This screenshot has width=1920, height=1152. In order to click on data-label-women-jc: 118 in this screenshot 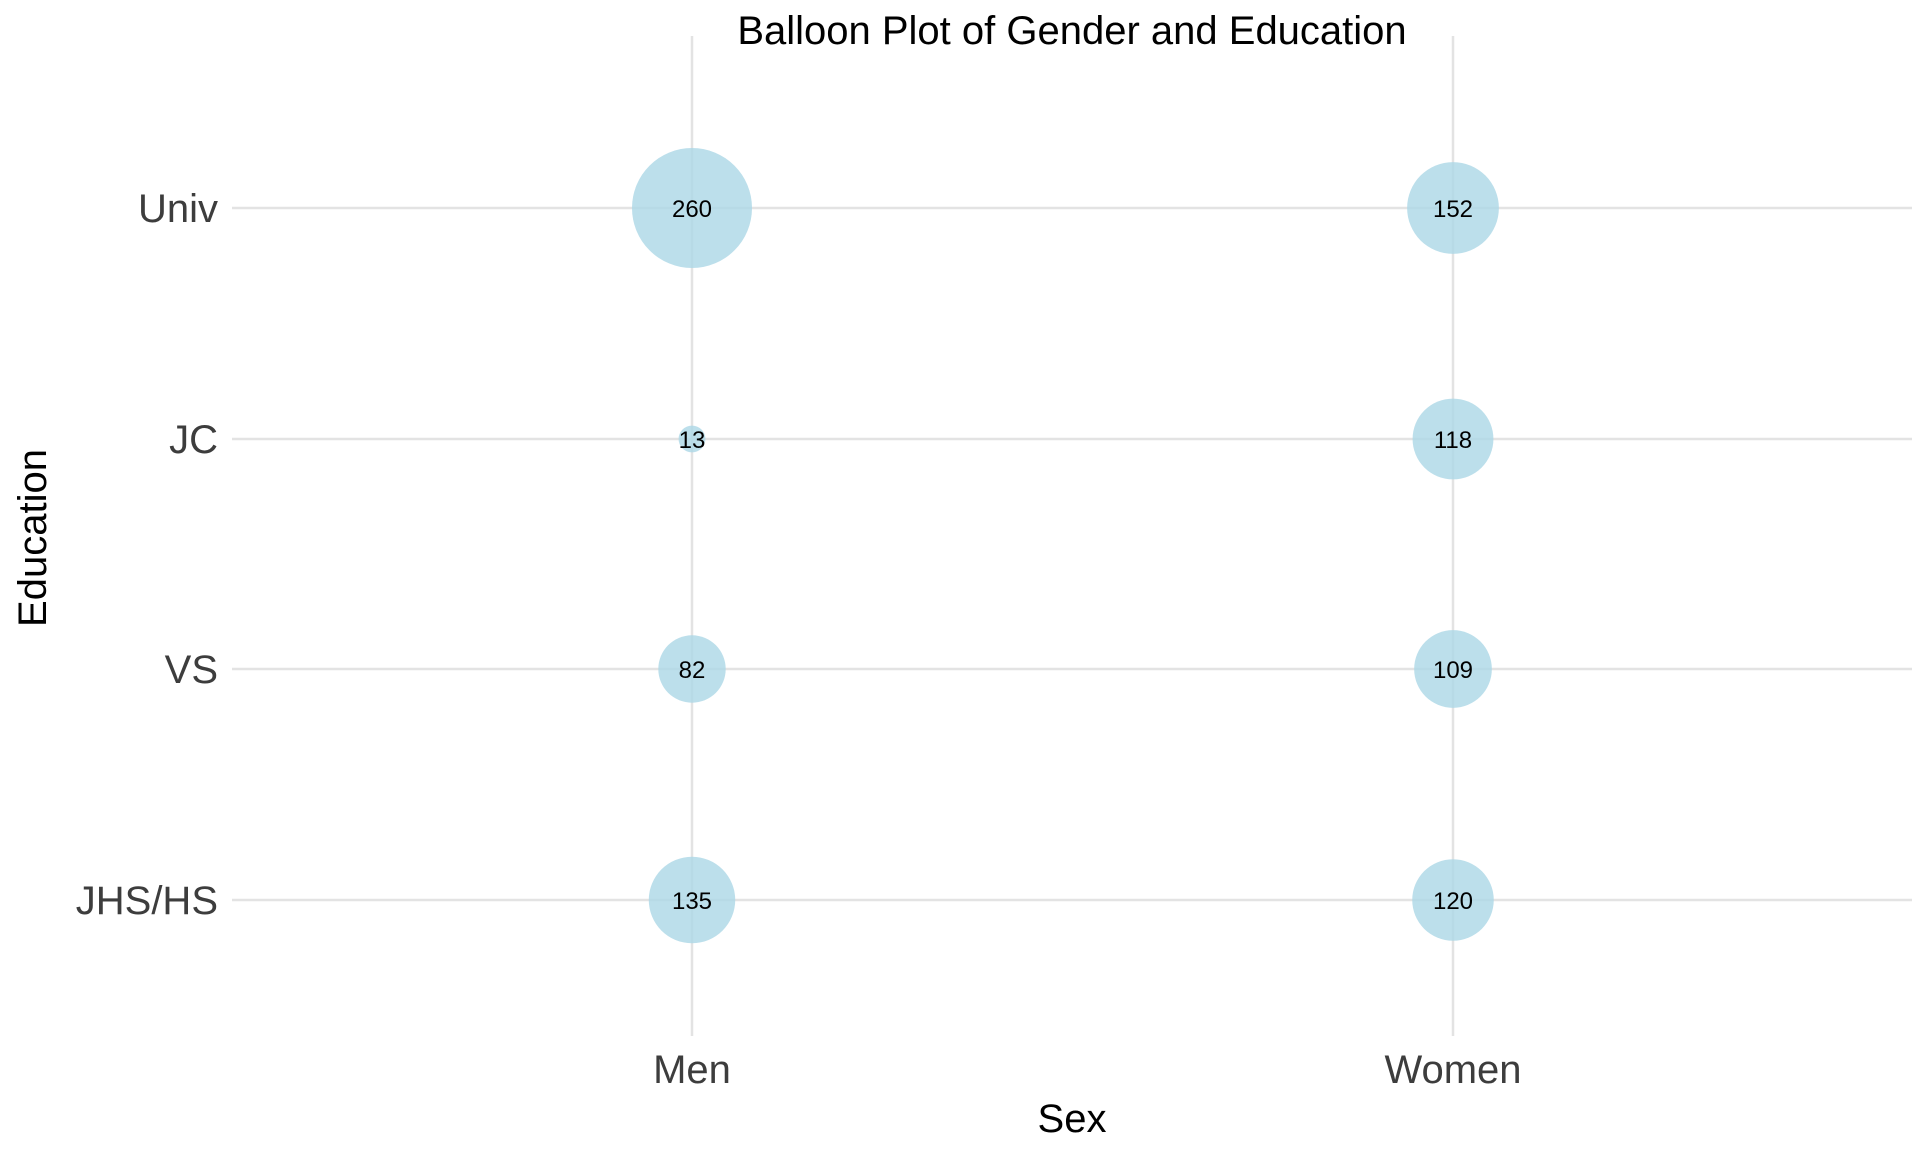, I will do `click(1453, 440)`.